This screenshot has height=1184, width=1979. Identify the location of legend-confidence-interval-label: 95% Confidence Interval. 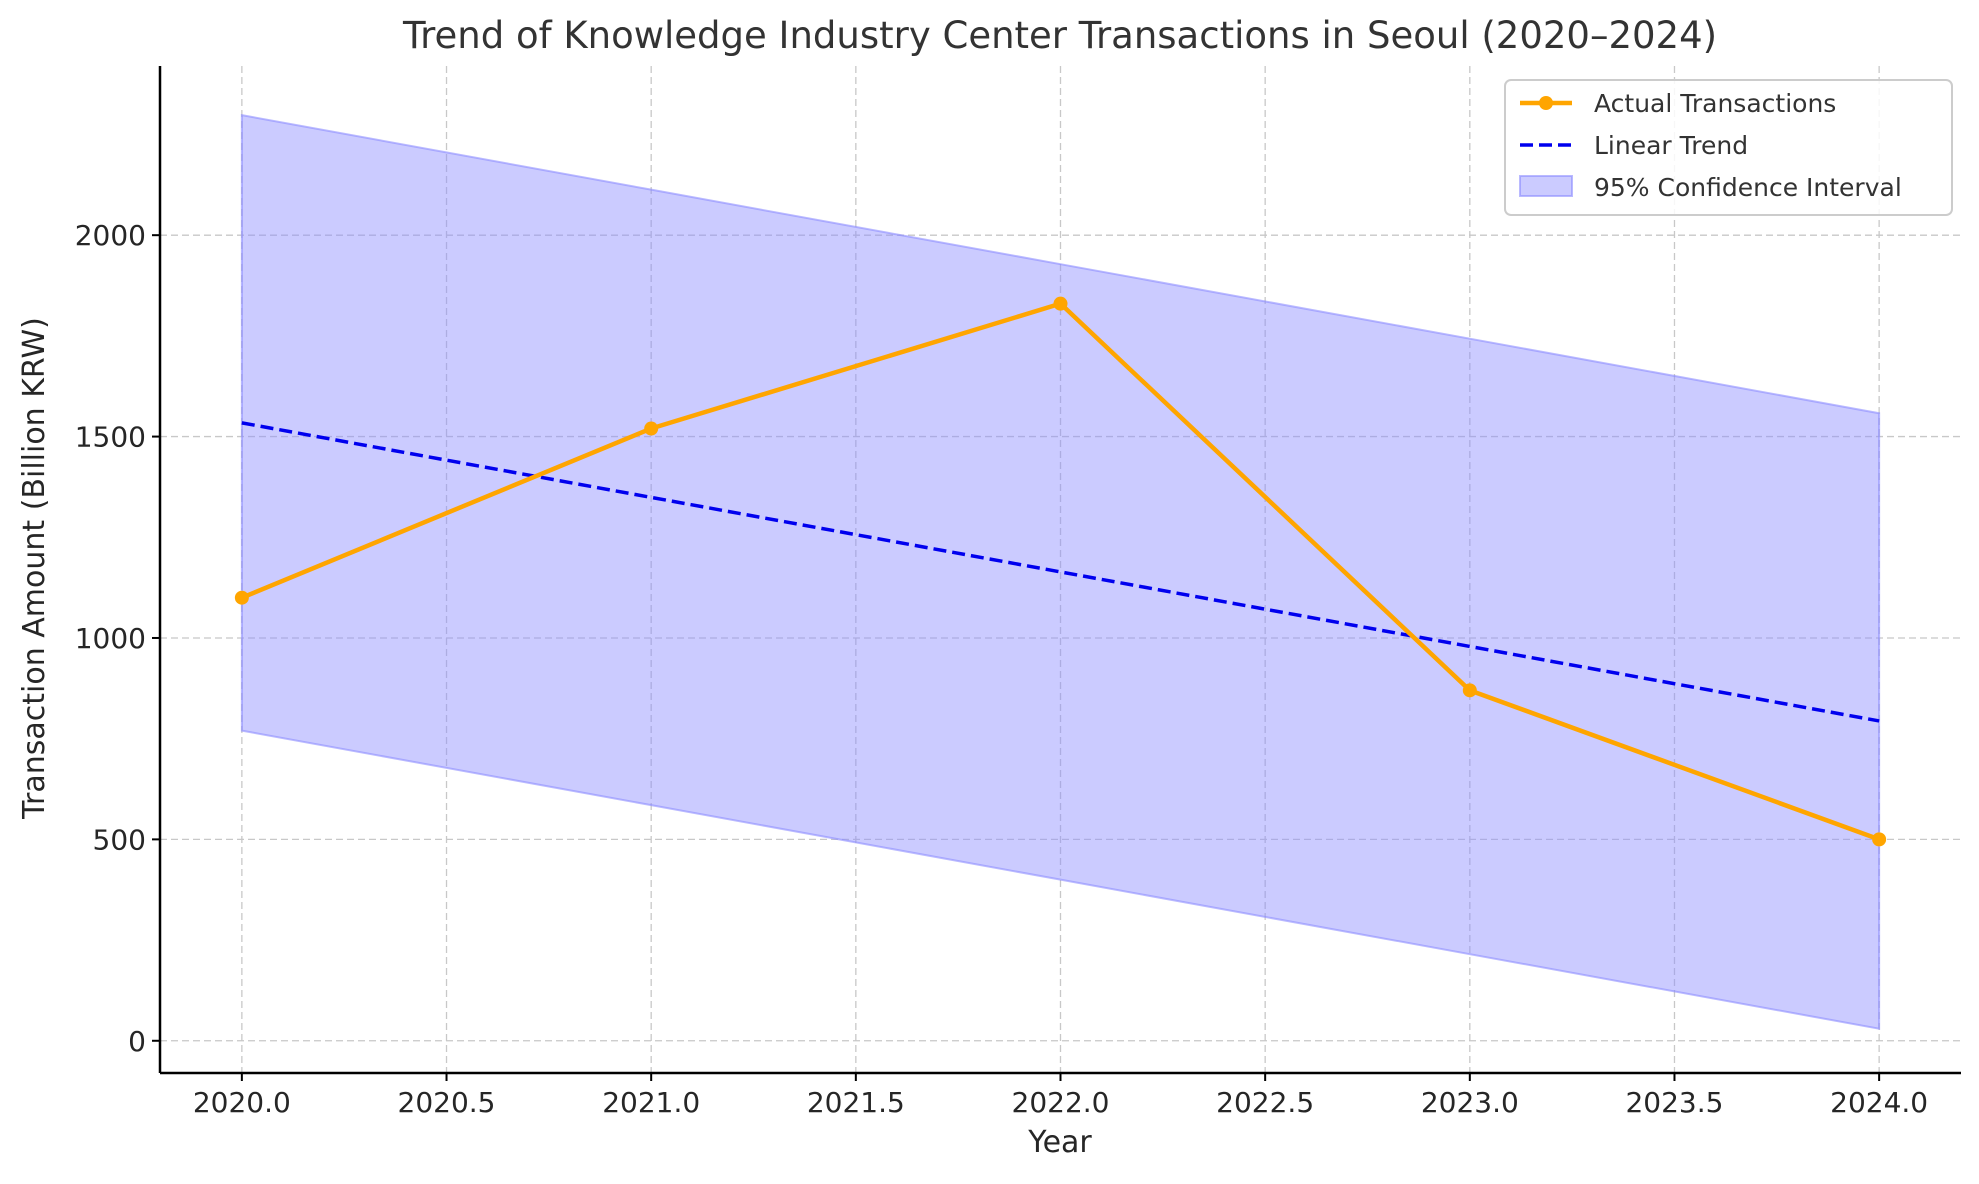
(1748, 187).